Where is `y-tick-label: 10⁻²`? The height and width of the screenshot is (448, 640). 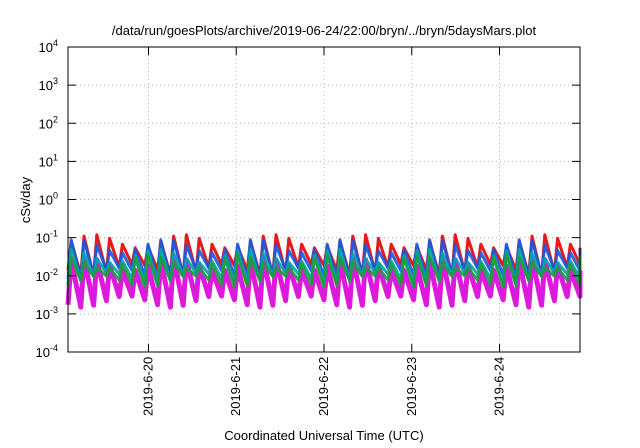
y-tick-label: 10⁻² is located at coordinates (47, 275).